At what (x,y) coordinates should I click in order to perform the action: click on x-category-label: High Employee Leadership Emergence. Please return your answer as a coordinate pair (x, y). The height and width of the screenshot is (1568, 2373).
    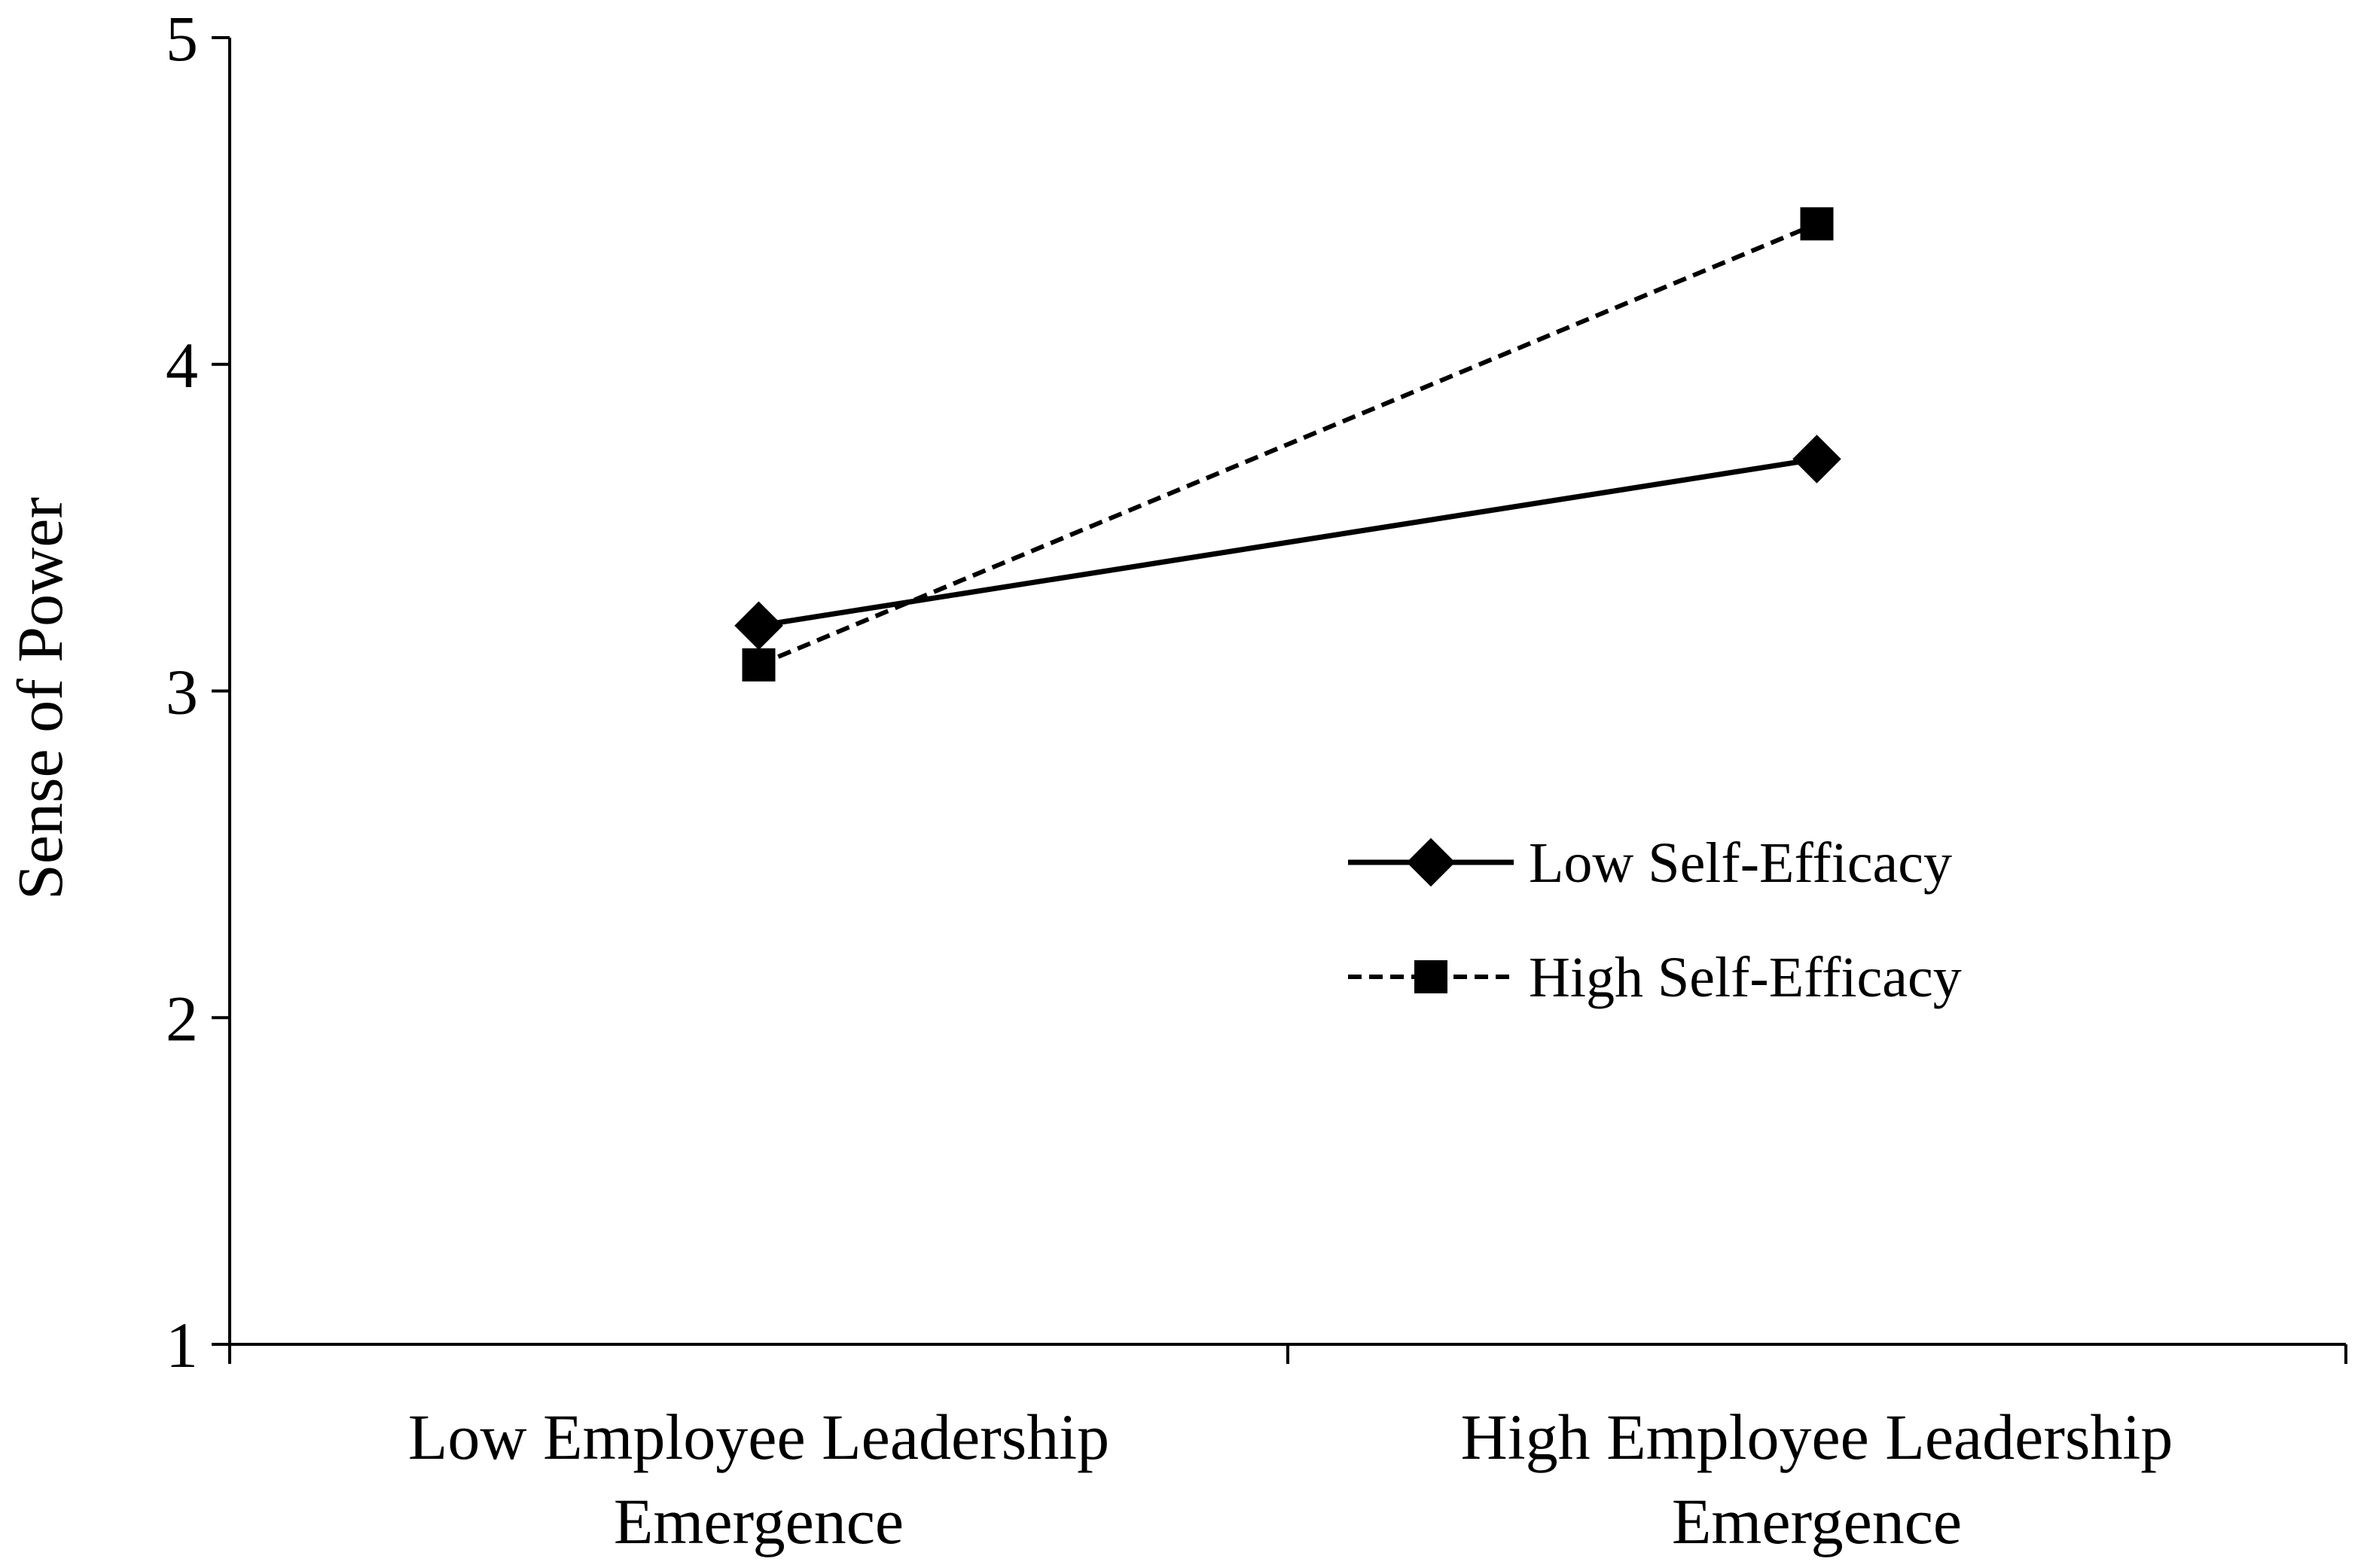
    Looking at the image, I should click on (1817, 1479).